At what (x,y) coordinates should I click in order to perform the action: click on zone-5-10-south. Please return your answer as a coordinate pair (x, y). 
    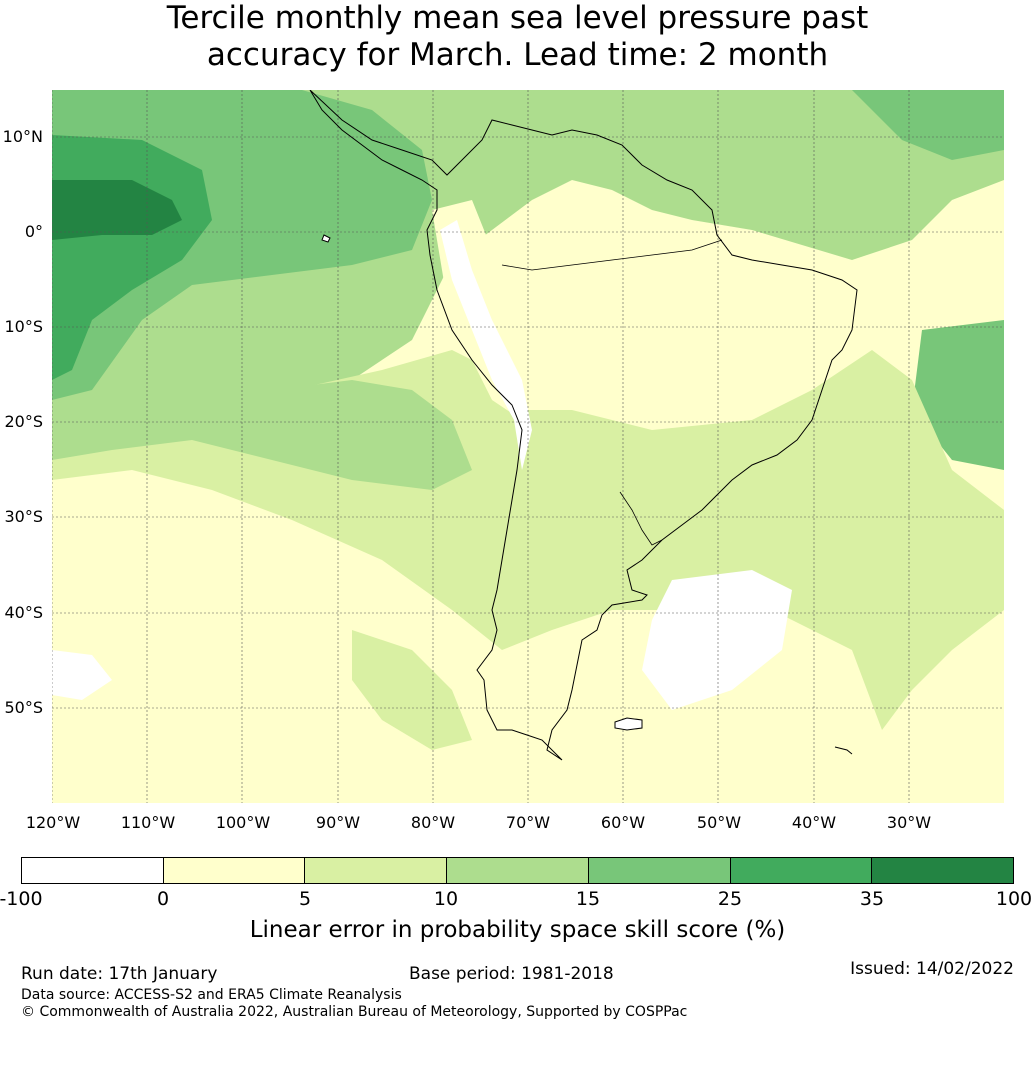
    Looking at the image, I should click on (412, 690).